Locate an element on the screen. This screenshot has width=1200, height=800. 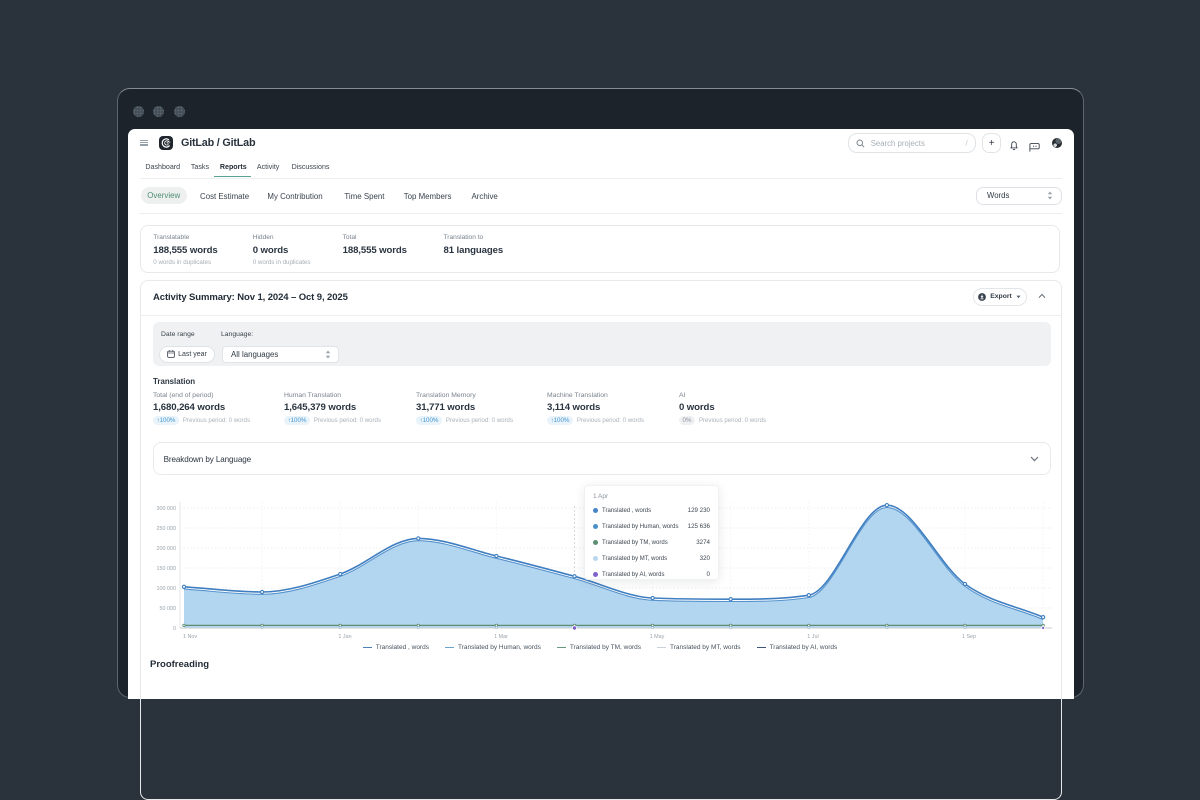
svg-text: 1 Sep is located at coordinates (969, 637).